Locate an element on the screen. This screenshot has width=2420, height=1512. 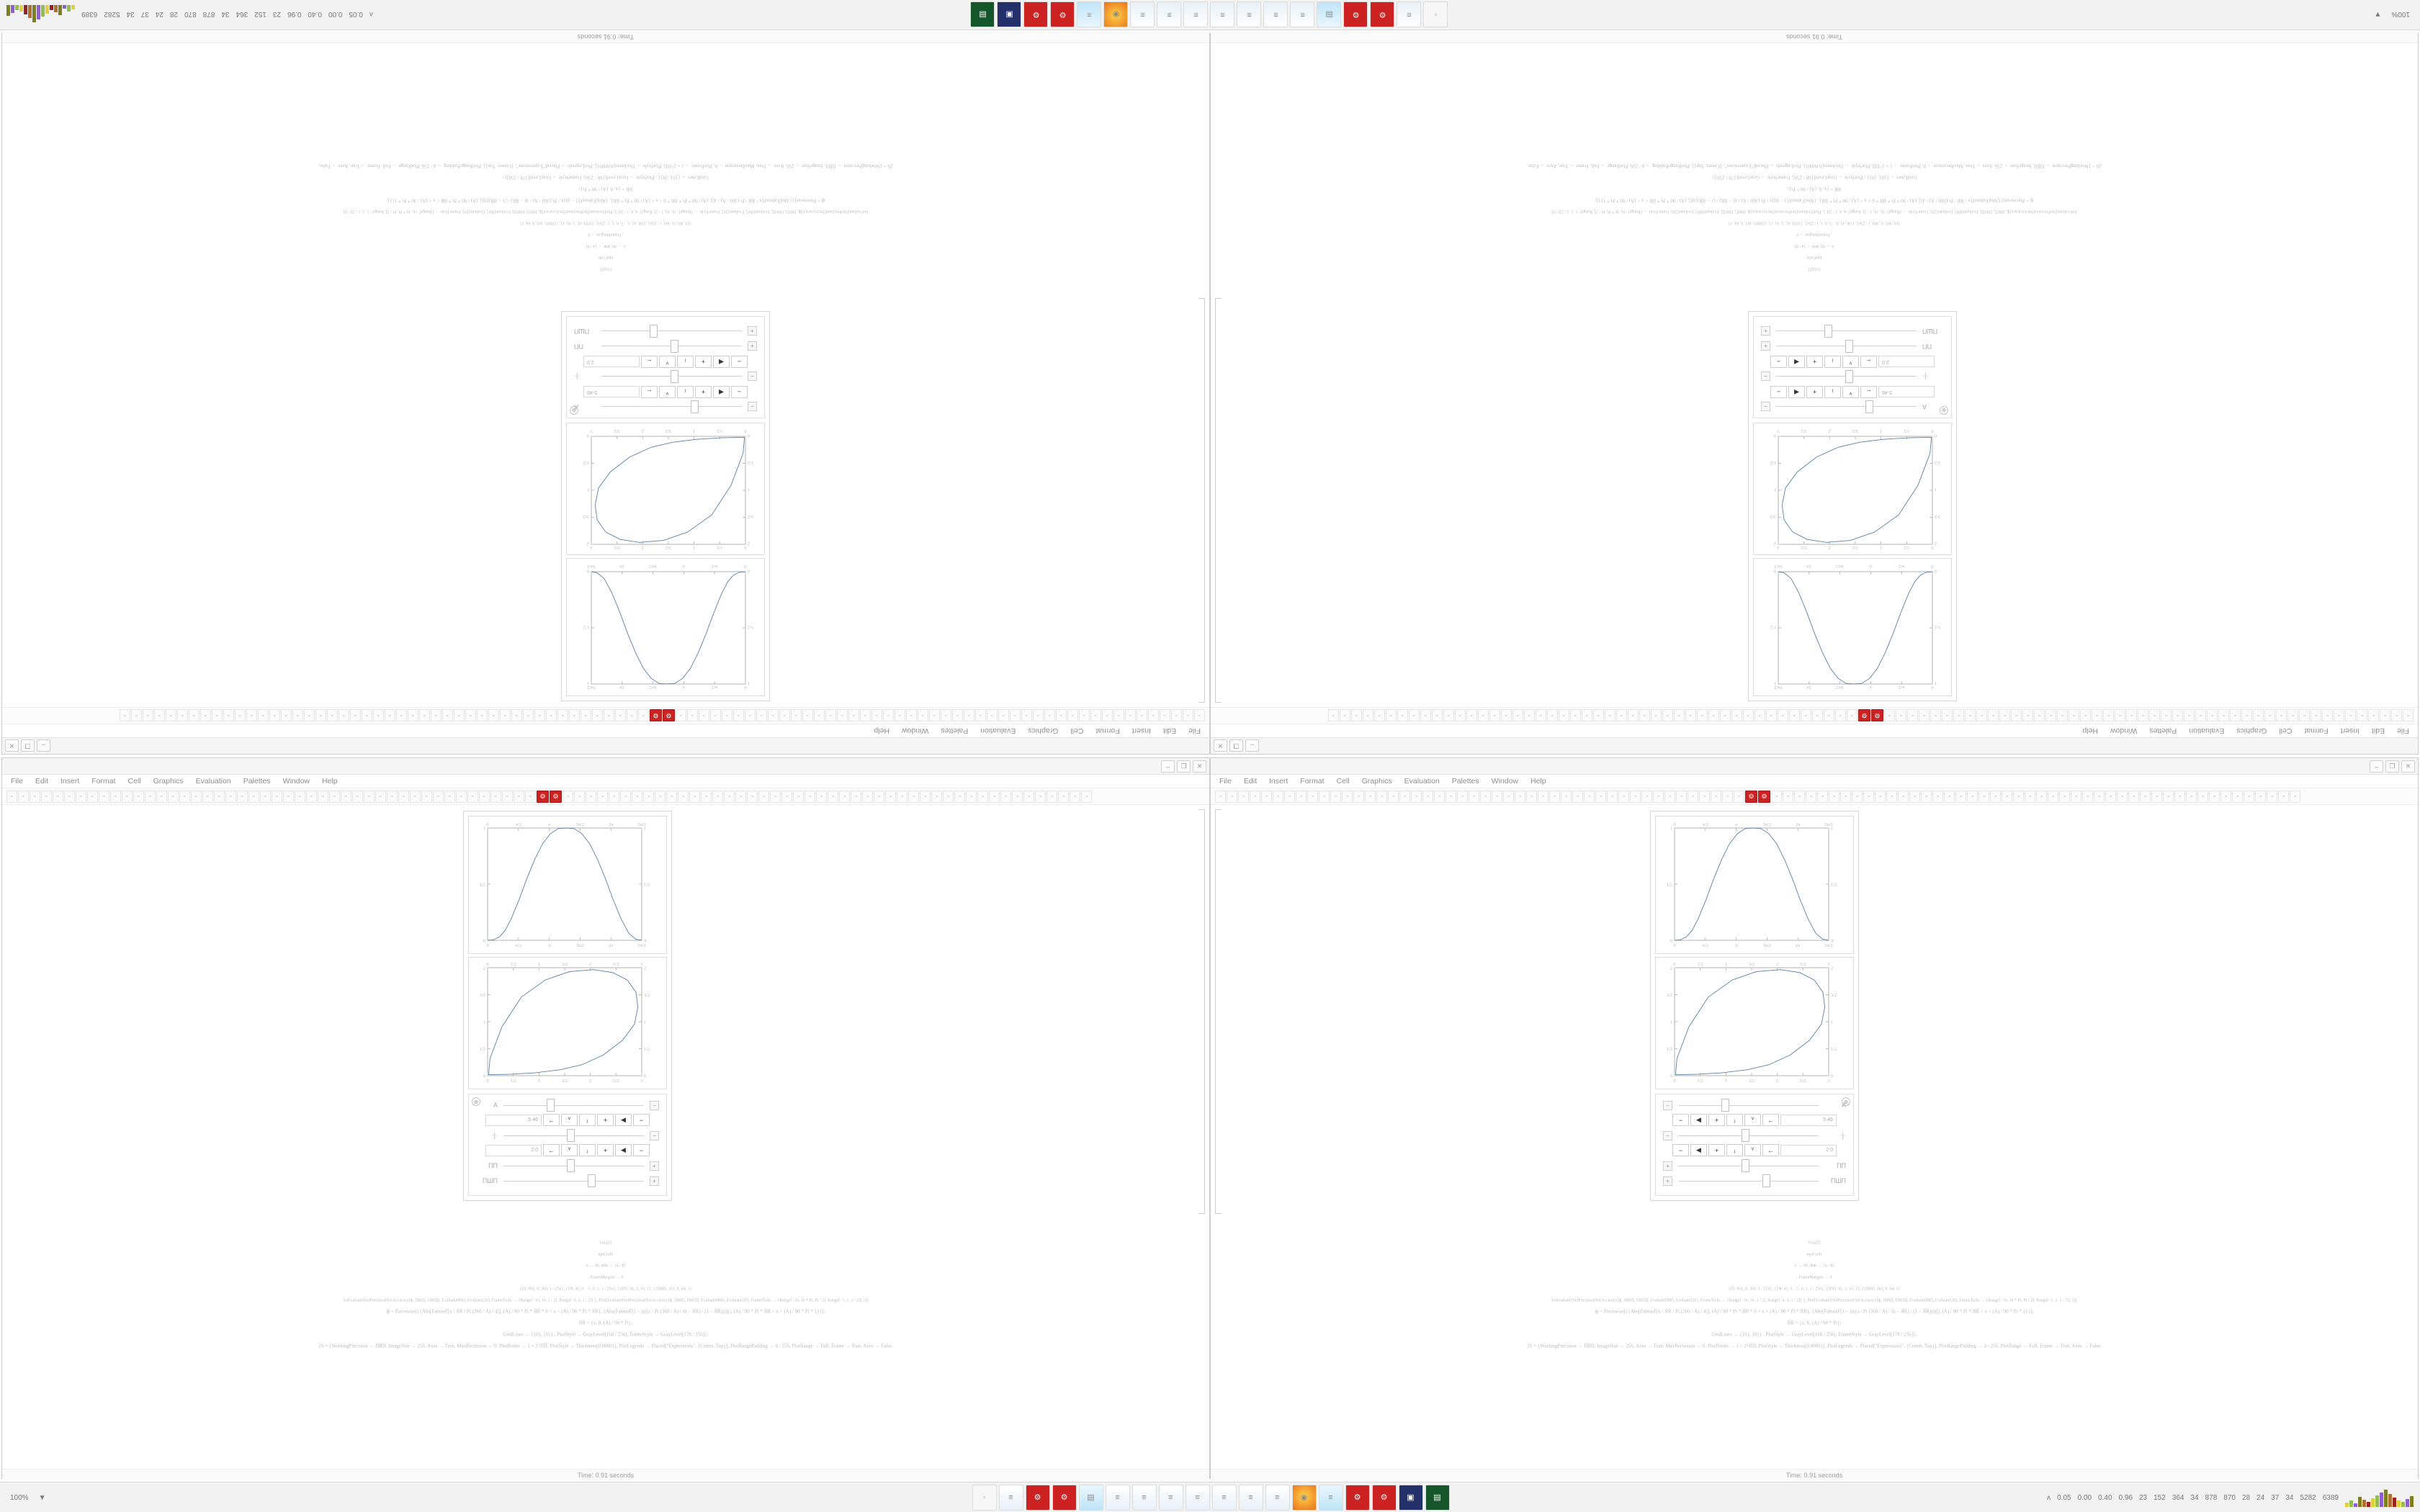
toolbar-button-15: ▫ is located at coordinates (2235, 715).